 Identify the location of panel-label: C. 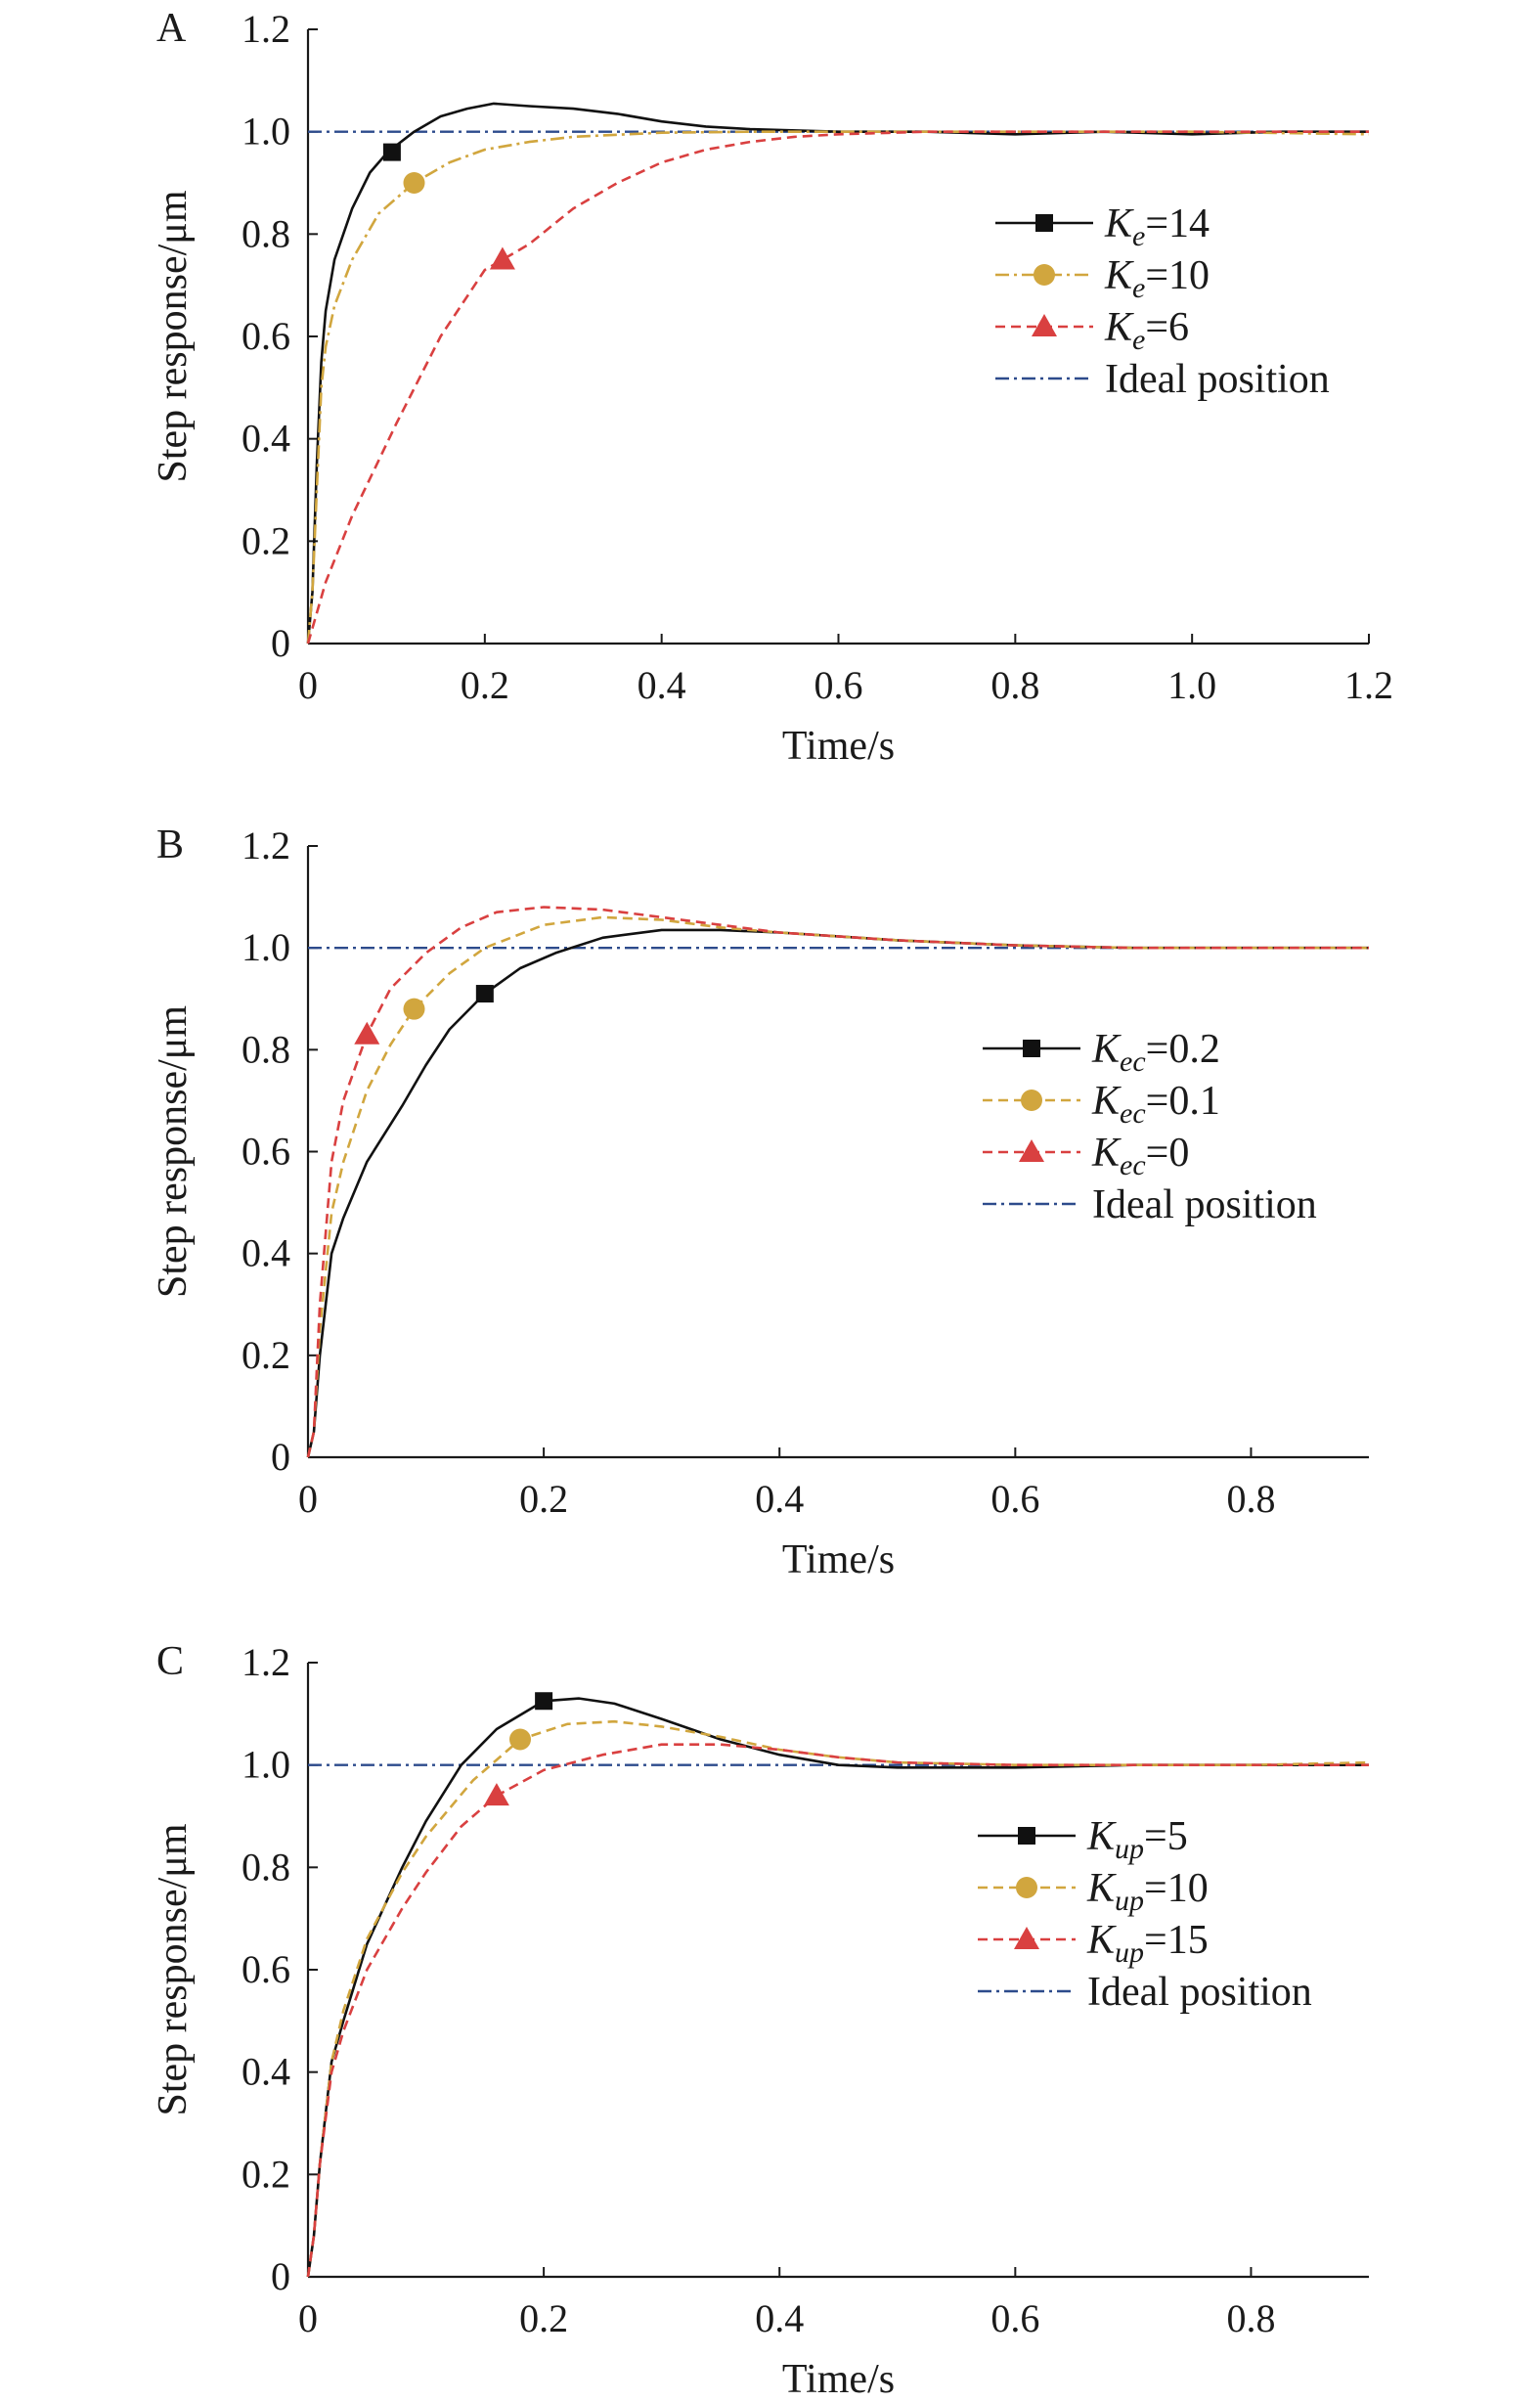
(170, 1661).